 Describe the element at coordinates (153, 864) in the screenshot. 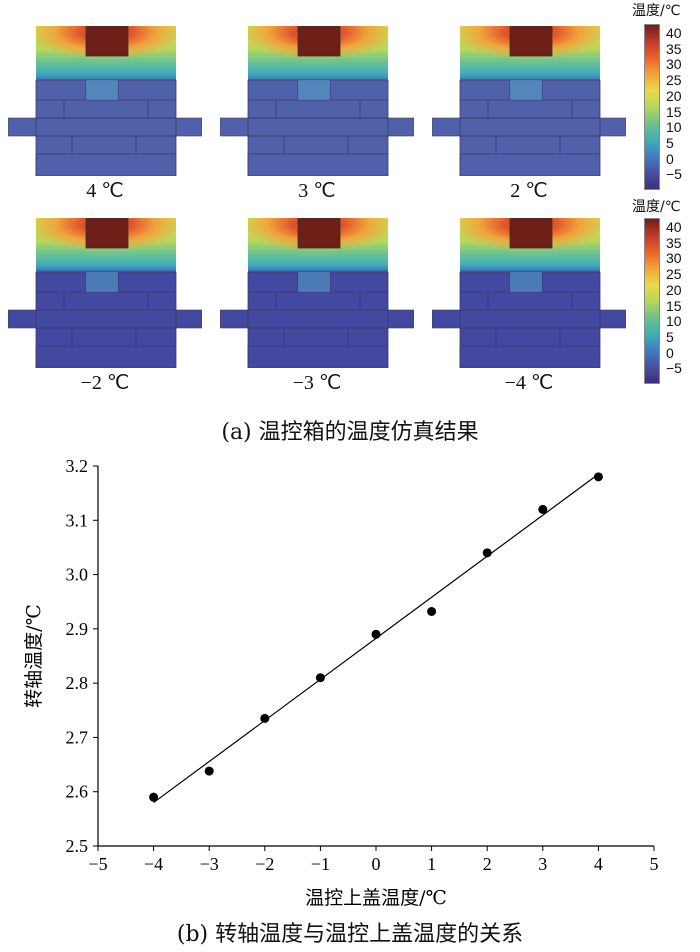

I see `x-tick-label: −4` at that location.